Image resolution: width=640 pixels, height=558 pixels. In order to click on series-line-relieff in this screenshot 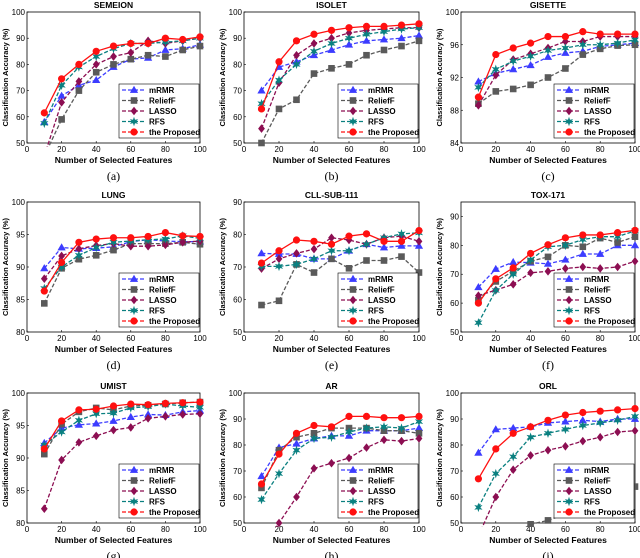, I will do `click(340, 458)`.